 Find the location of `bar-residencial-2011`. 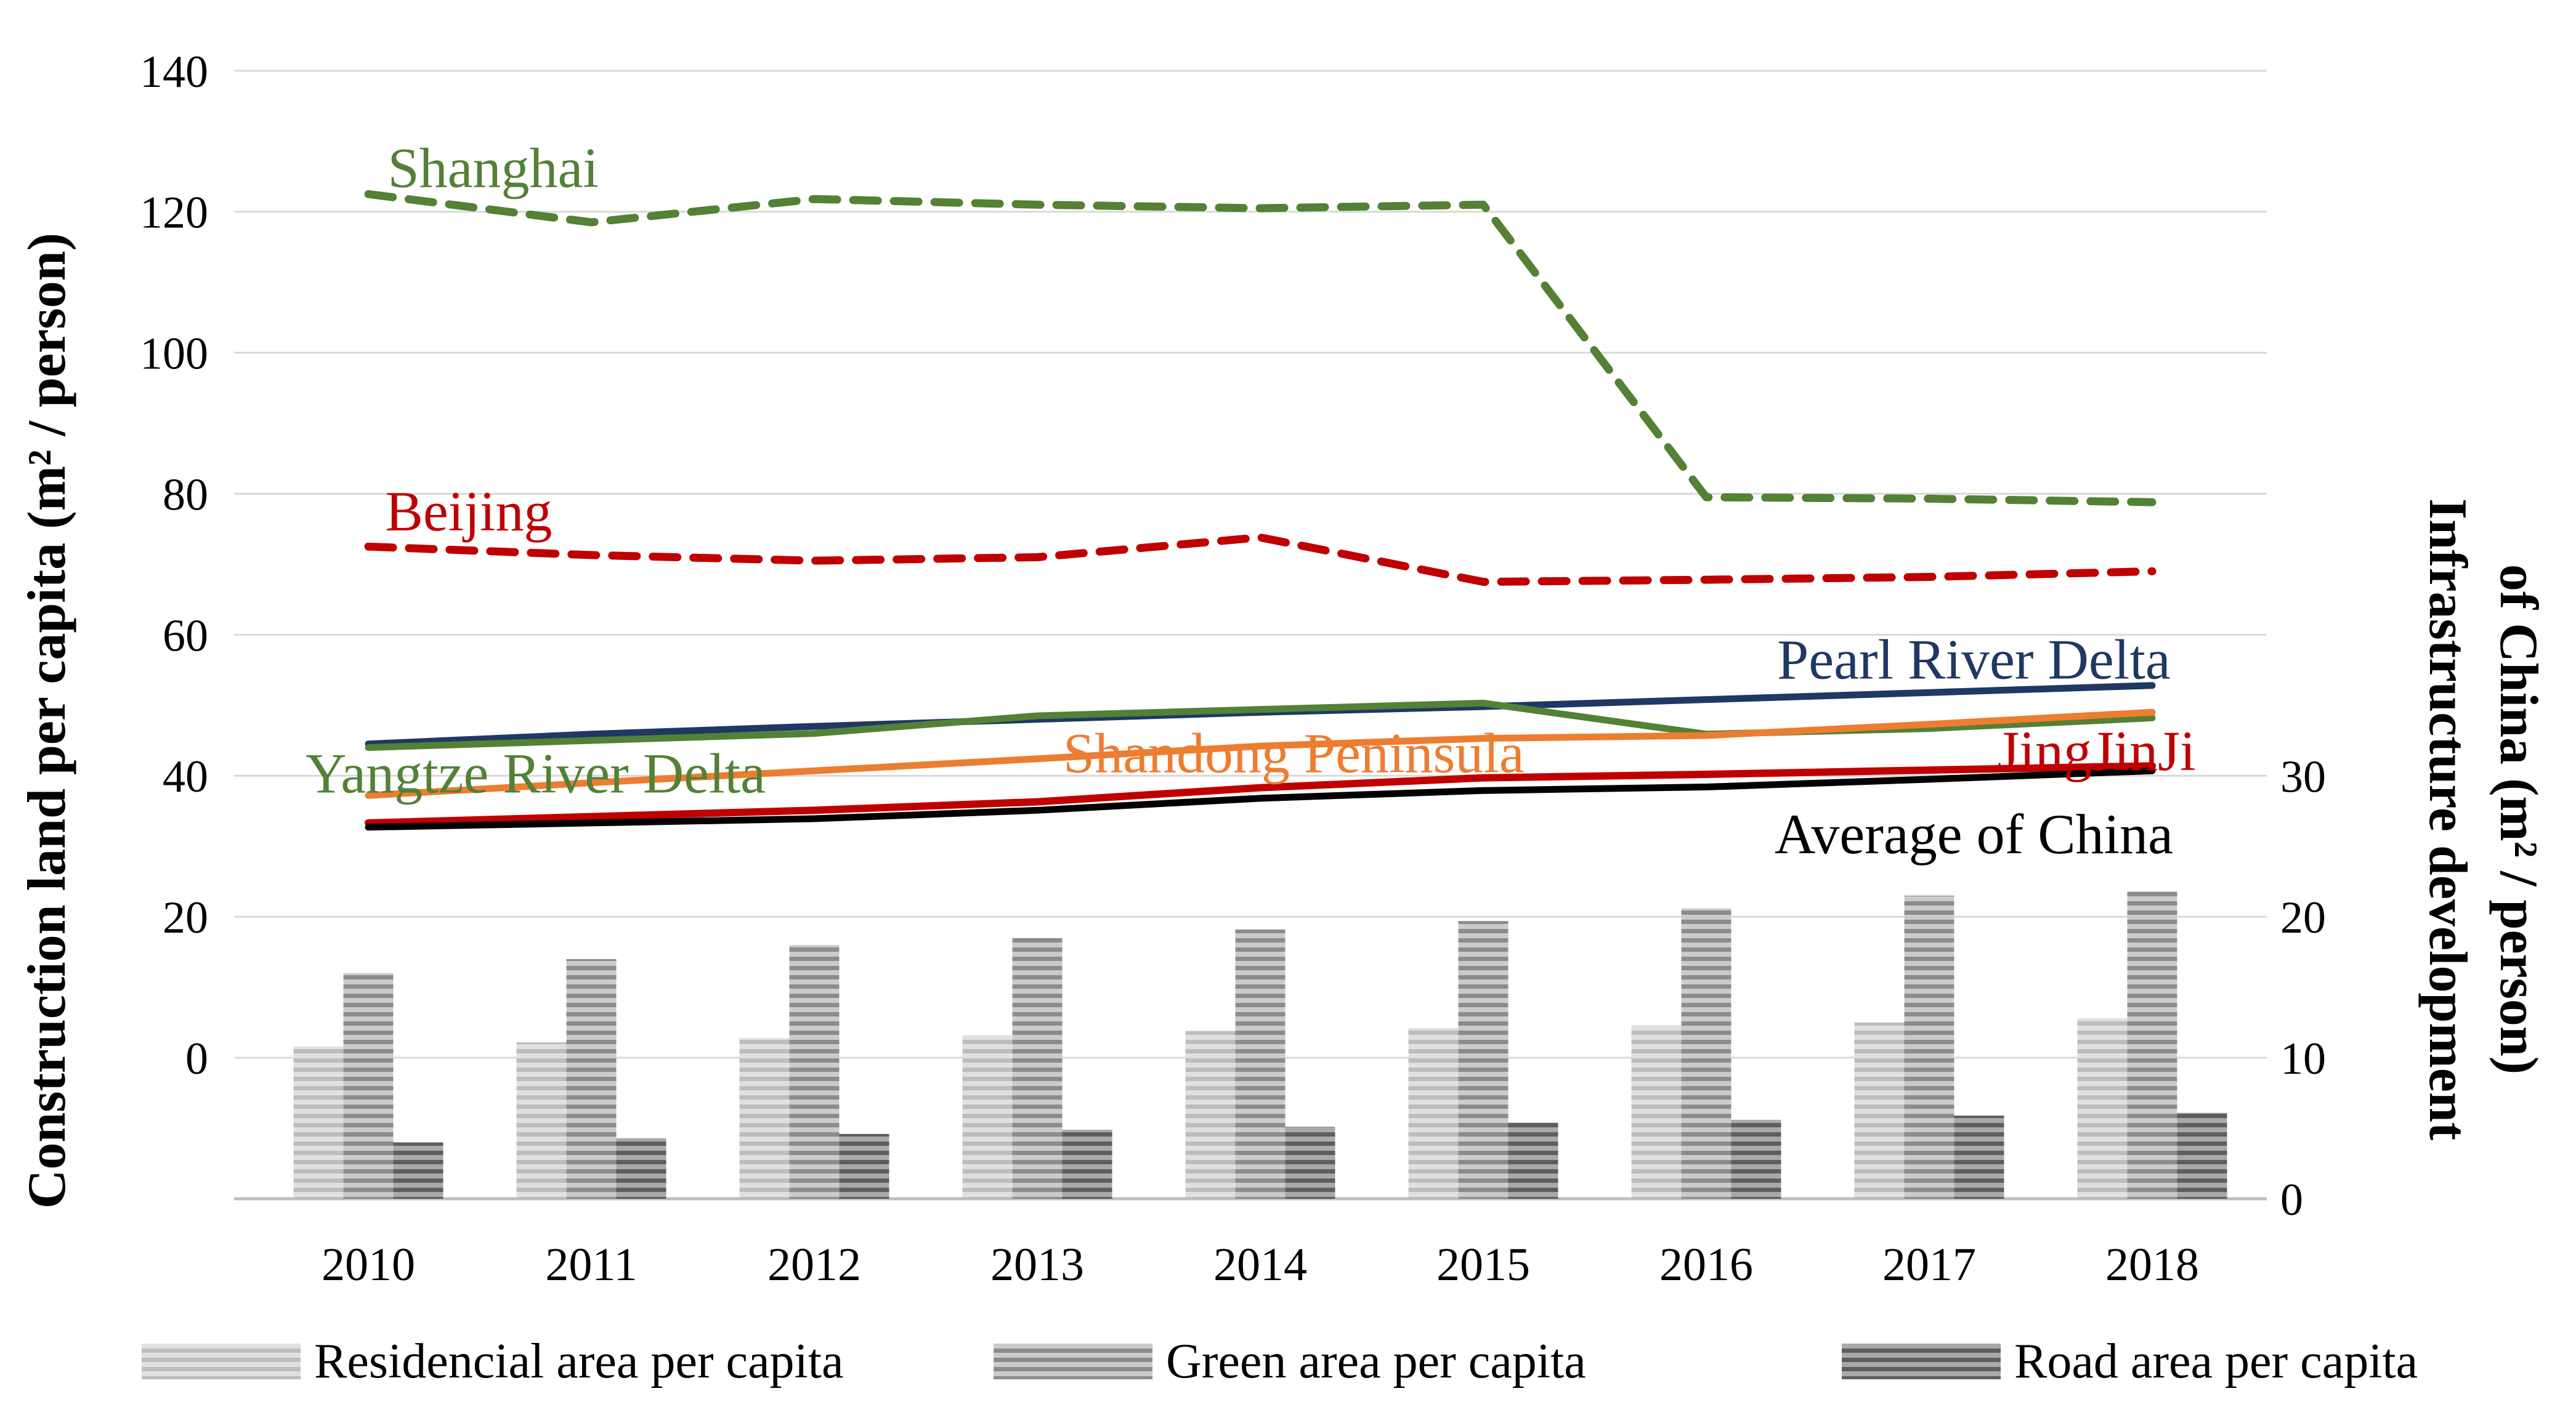

bar-residencial-2011 is located at coordinates (541, 1120).